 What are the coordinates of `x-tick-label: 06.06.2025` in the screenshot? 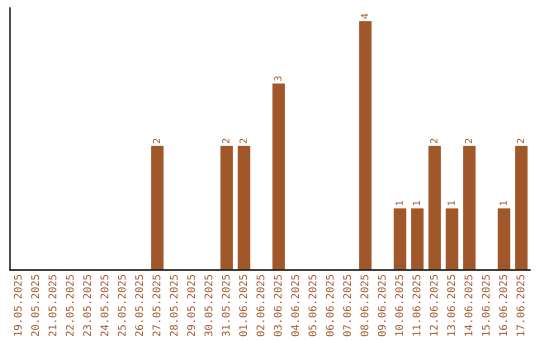 It's located at (330, 305).